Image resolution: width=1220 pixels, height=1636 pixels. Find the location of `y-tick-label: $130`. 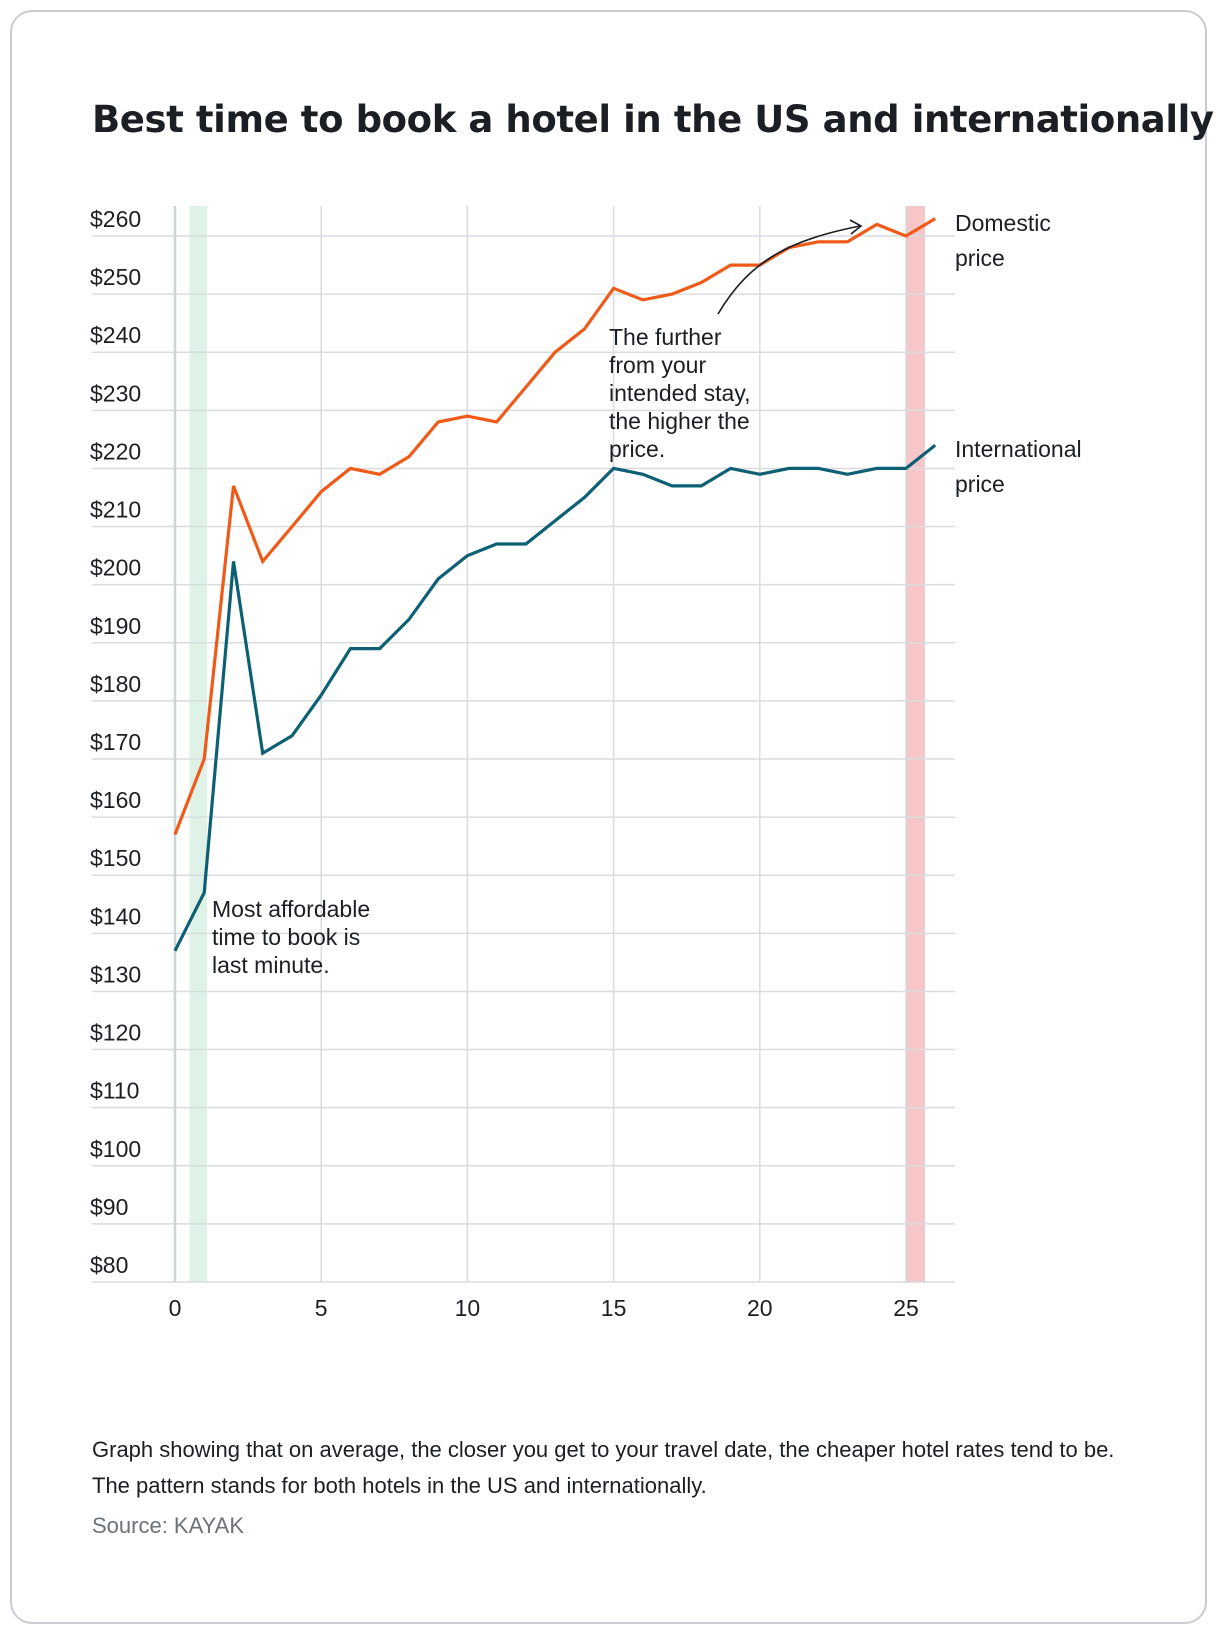

y-tick-label: $130 is located at coordinates (115, 974).